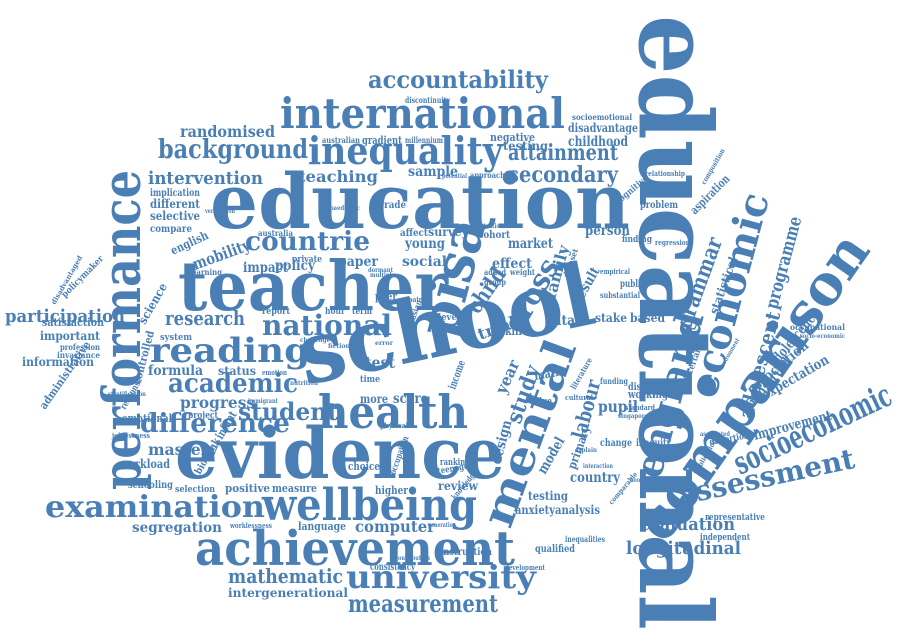  Describe the element at coordinates (548, 496) in the screenshot. I see `word-testing: testing` at that location.